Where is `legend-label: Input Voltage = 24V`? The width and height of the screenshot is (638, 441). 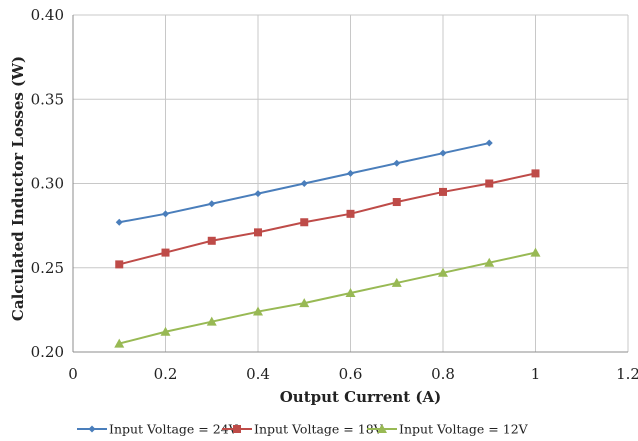
legend-label: Input Voltage = 24V is located at coordinates (174, 429).